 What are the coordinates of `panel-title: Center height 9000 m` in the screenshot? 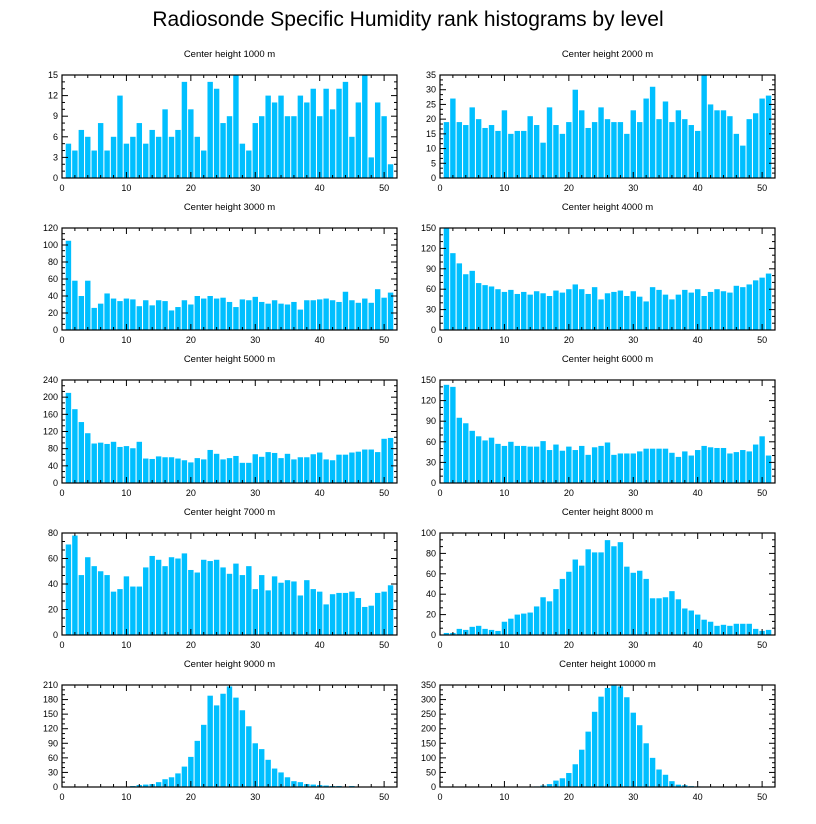 It's located at (229, 664).